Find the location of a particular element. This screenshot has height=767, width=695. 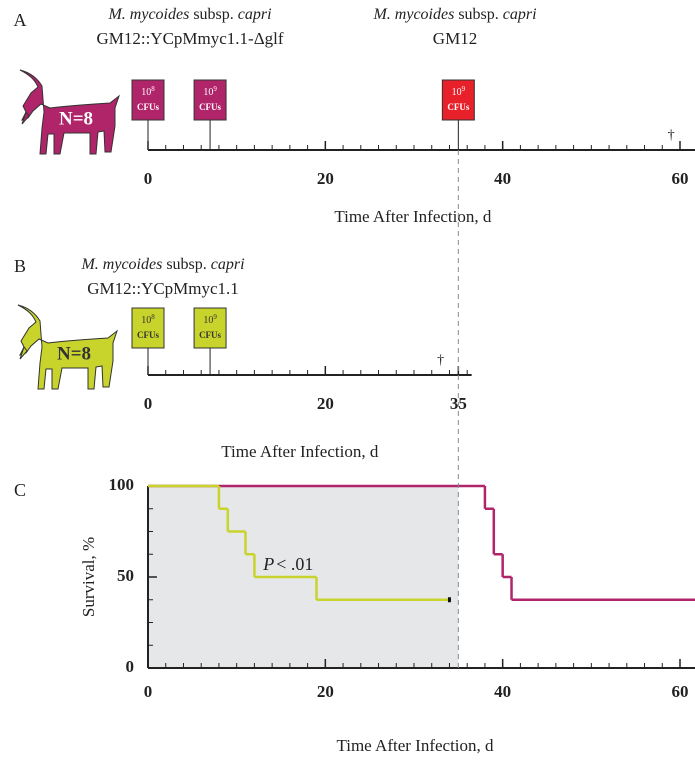

panel-label: B is located at coordinates (20, 266).